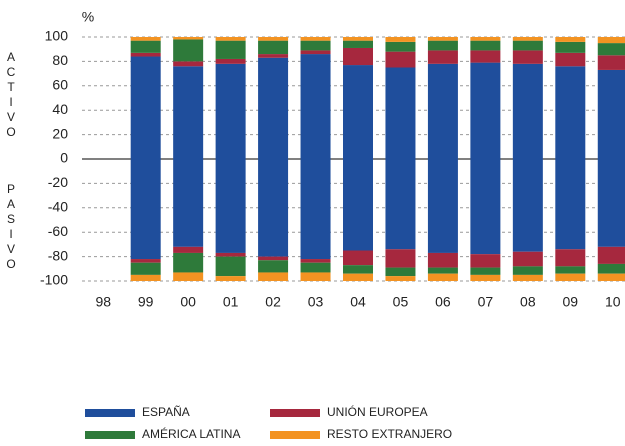  I want to click on legend-swatch, so click(295, 413).